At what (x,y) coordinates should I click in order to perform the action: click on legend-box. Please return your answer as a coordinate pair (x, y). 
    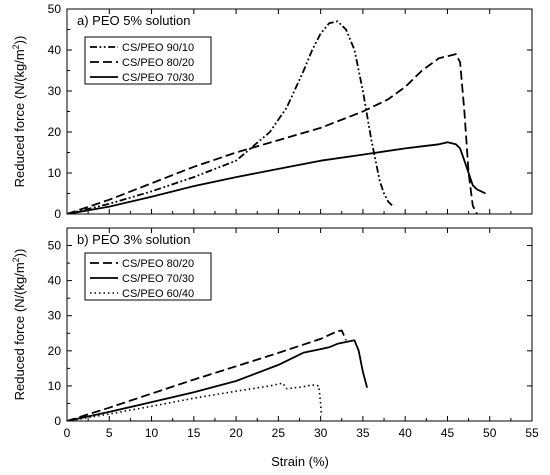
    Looking at the image, I should click on (148, 276).